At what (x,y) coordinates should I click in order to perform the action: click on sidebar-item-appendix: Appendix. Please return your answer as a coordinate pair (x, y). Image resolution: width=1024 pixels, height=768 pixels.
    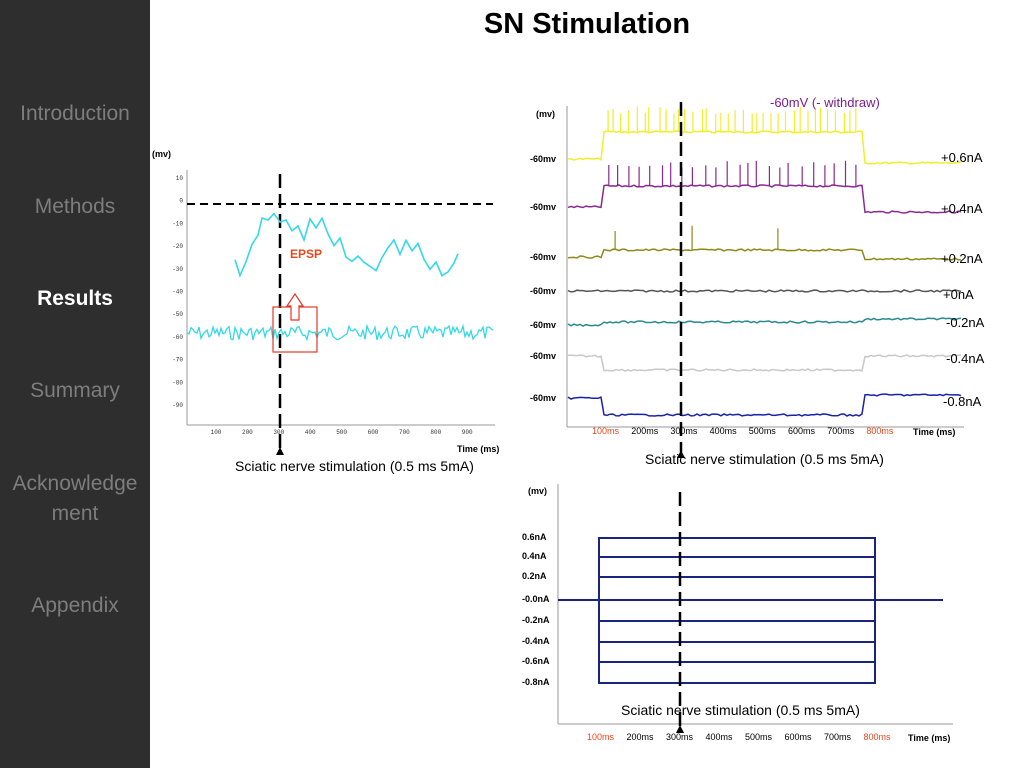
    Looking at the image, I should click on (75, 605).